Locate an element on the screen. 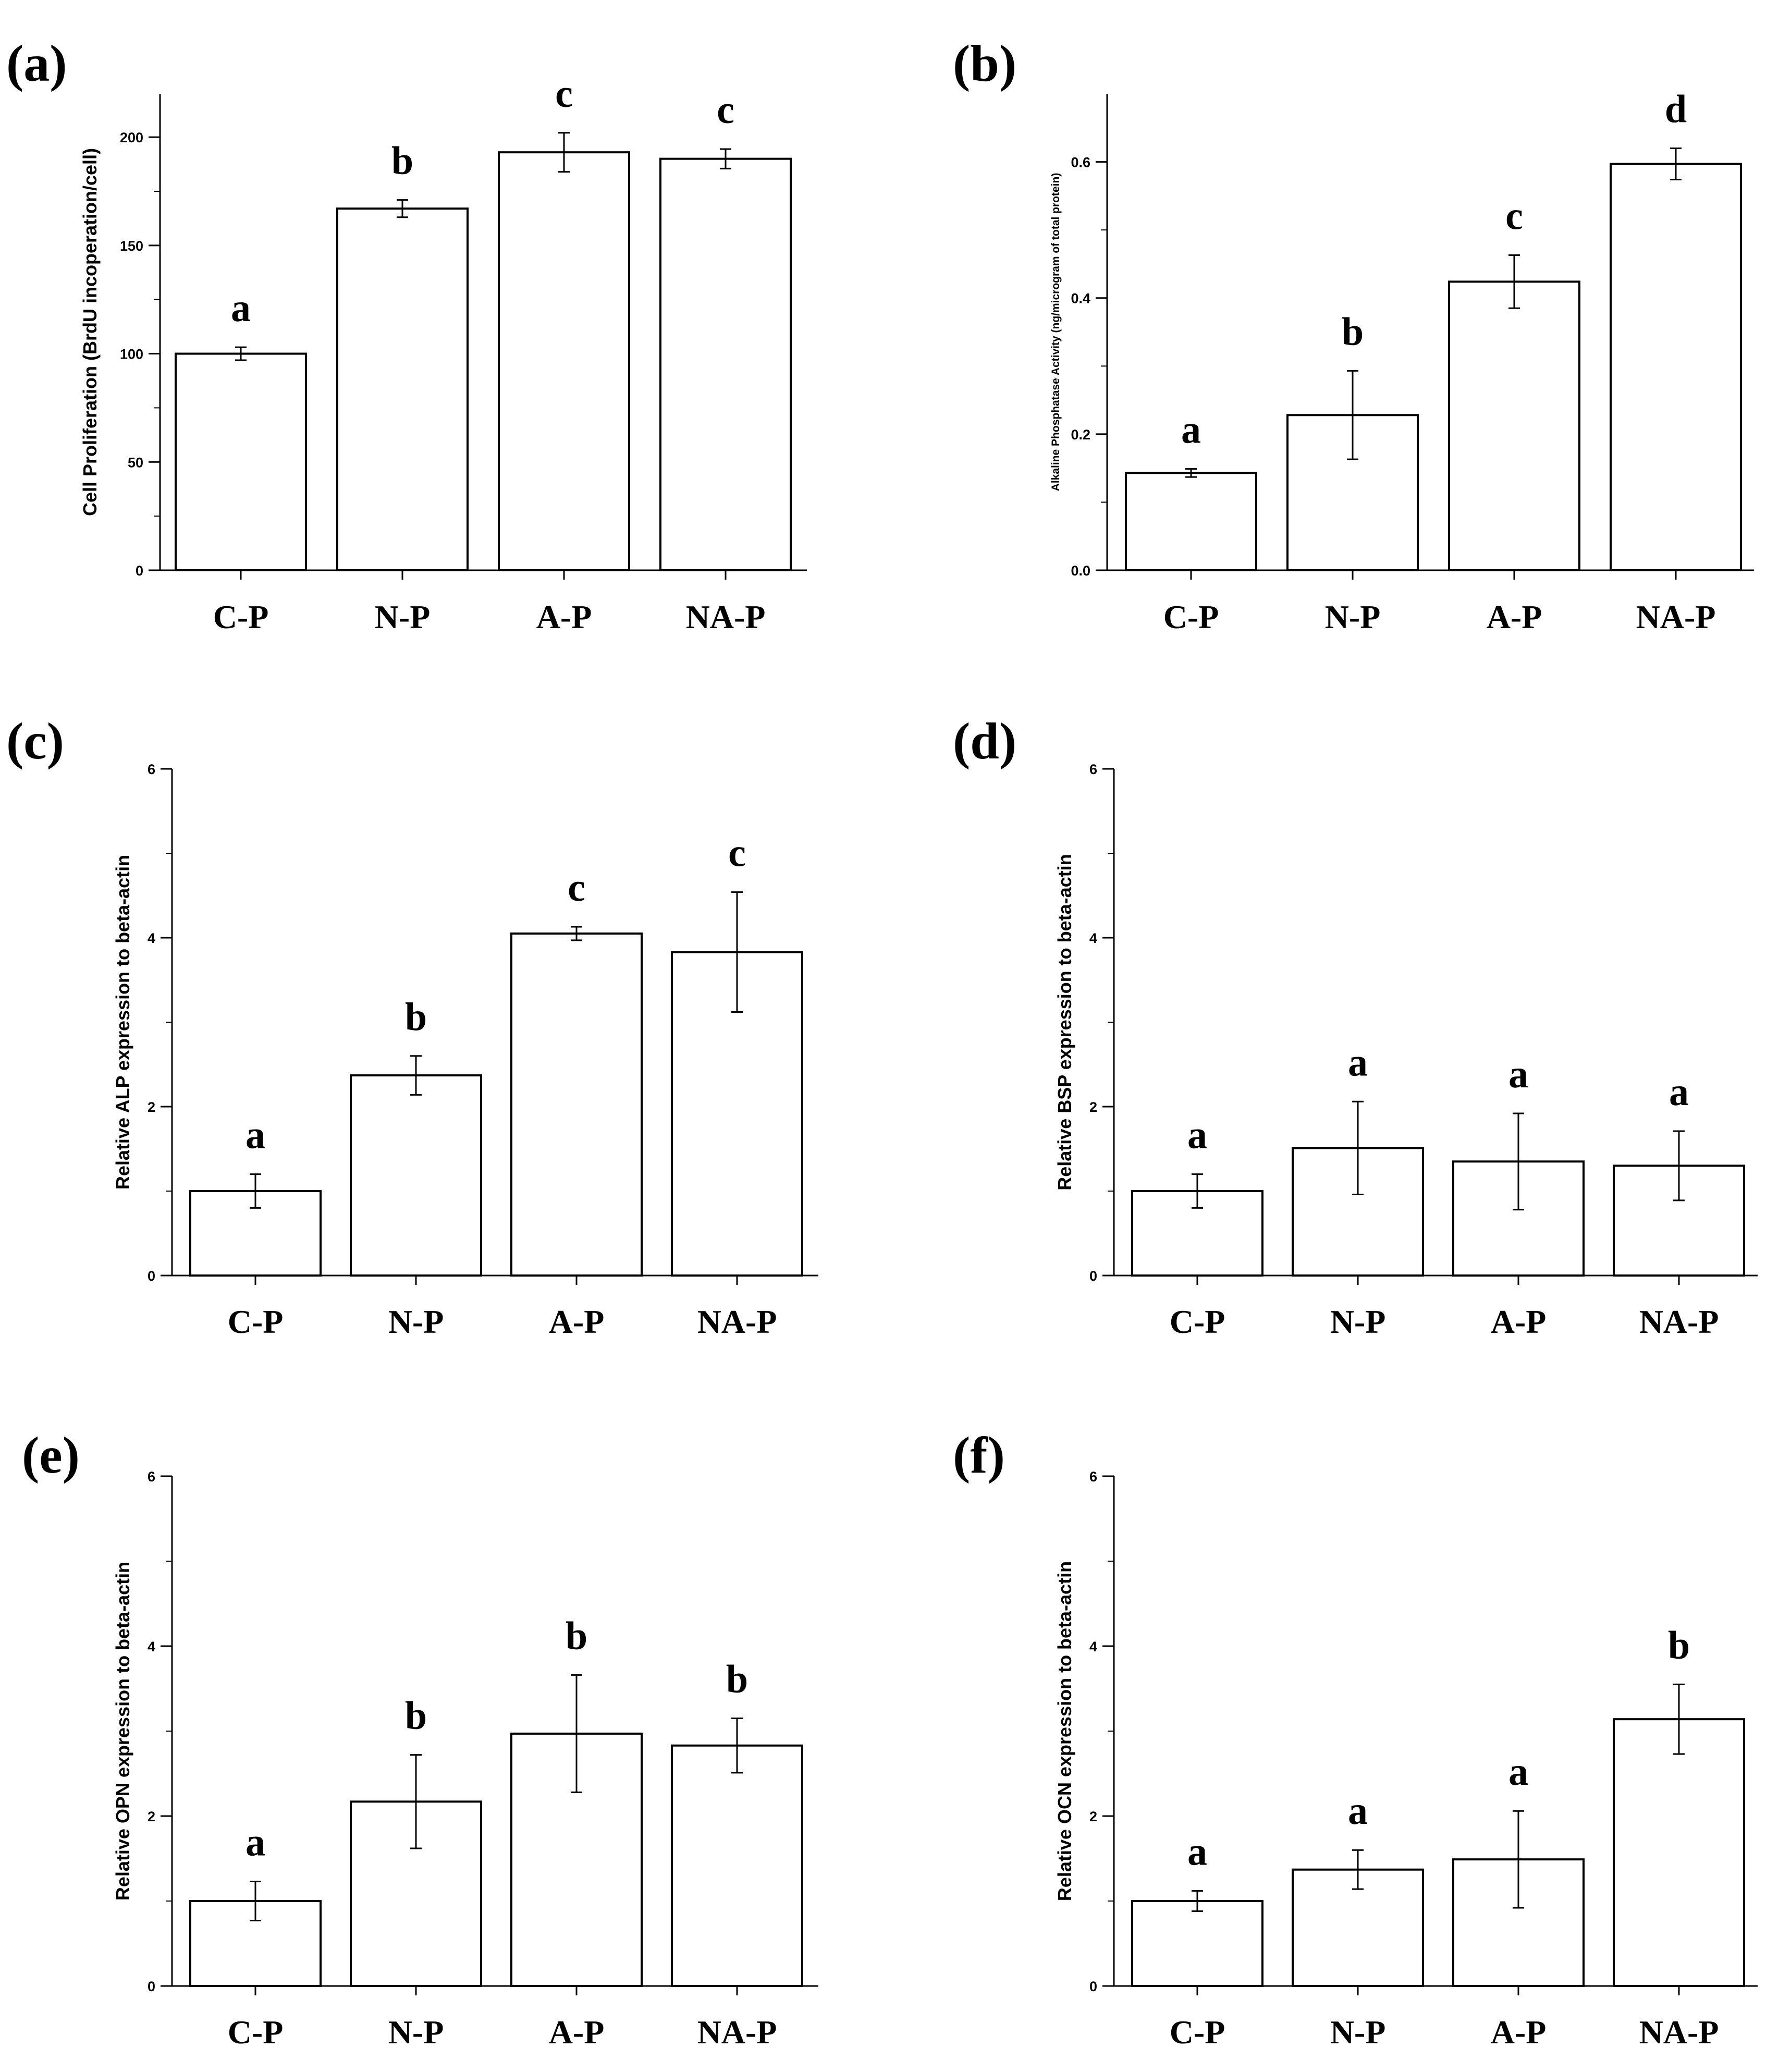 This screenshot has width=1791, height=2072. panel-label: (e) is located at coordinates (51, 1455).